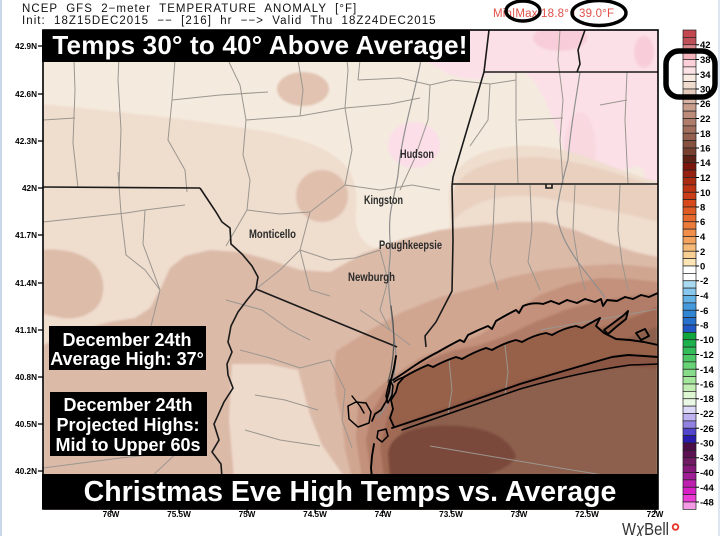  Describe the element at coordinates (702, 252) in the screenshot. I see `svg-text: 2` at that location.